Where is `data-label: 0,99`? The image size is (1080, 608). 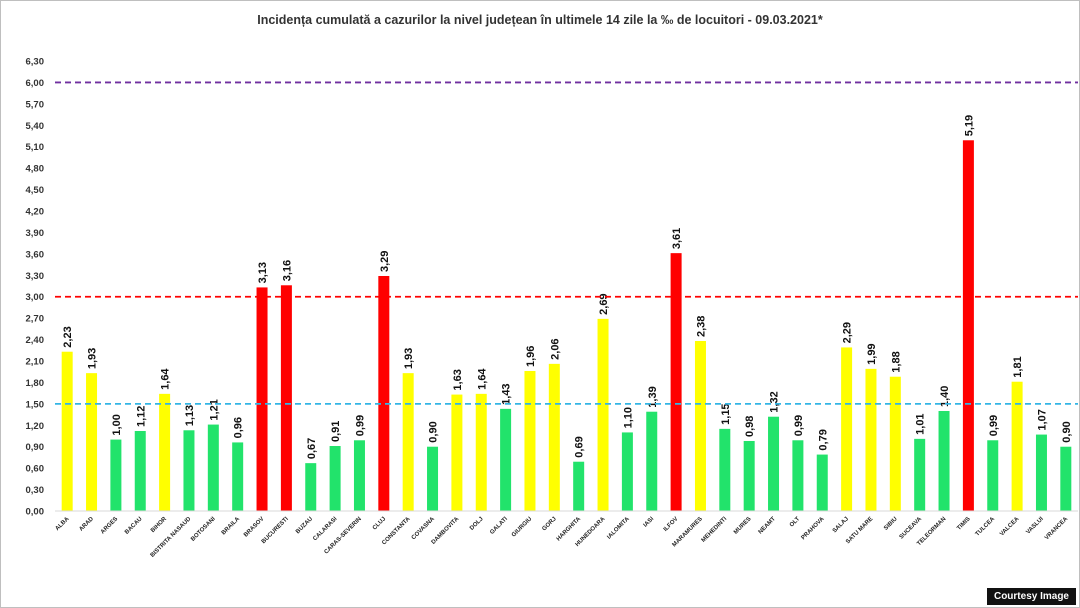 data-label: 0,99 is located at coordinates (799, 425).